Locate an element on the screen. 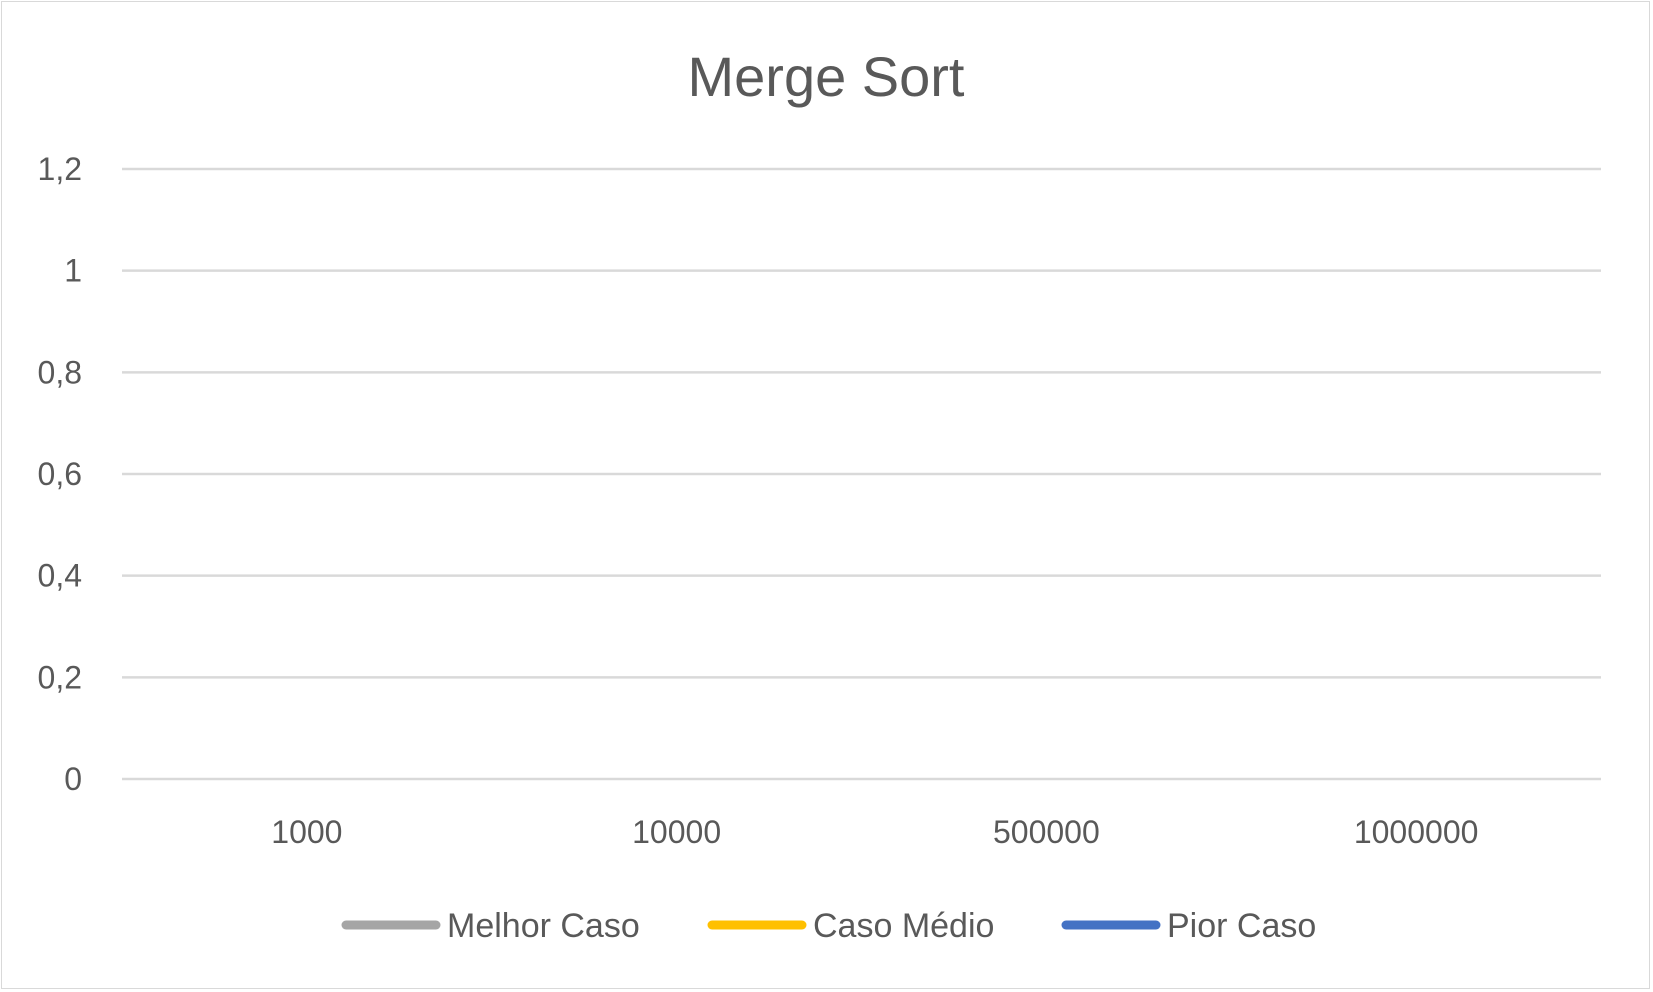 The image size is (1653, 992). x-axis-ticks: 1000 10000 500000 1000000 is located at coordinates (874, 832).